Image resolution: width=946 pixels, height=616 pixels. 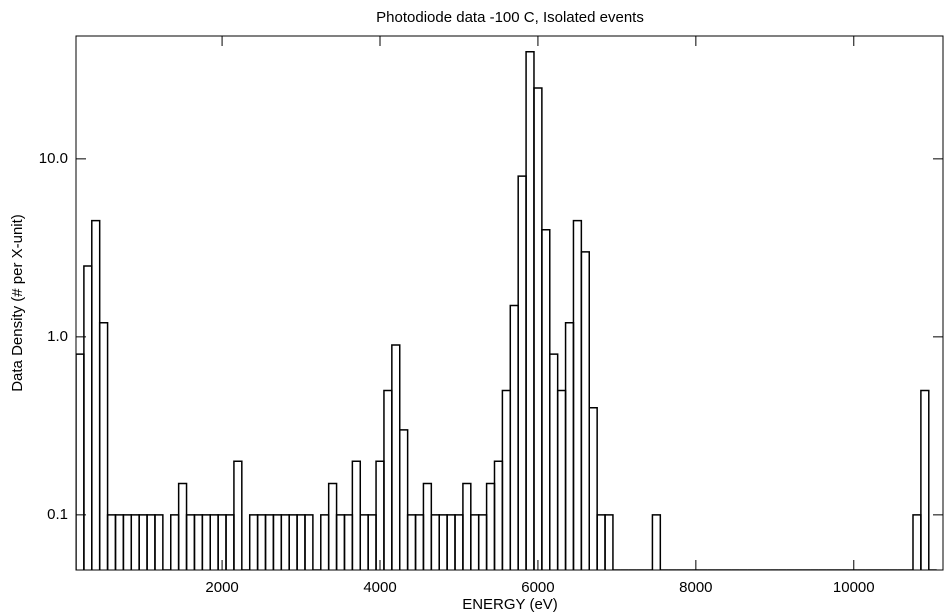 I want to click on x-axis-label: ENERGY (eV), so click(x=510, y=604).